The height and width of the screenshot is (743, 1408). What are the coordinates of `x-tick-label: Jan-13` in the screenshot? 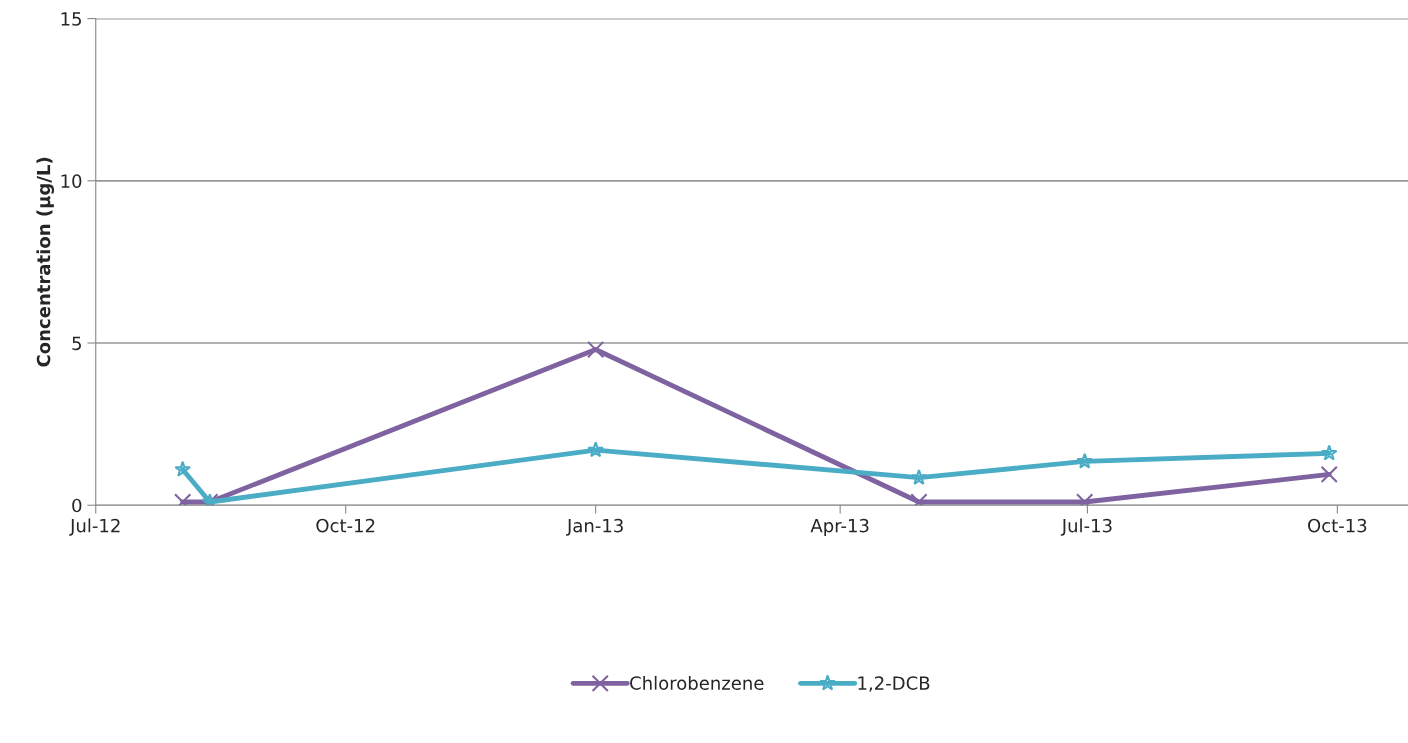 It's located at (594, 527).